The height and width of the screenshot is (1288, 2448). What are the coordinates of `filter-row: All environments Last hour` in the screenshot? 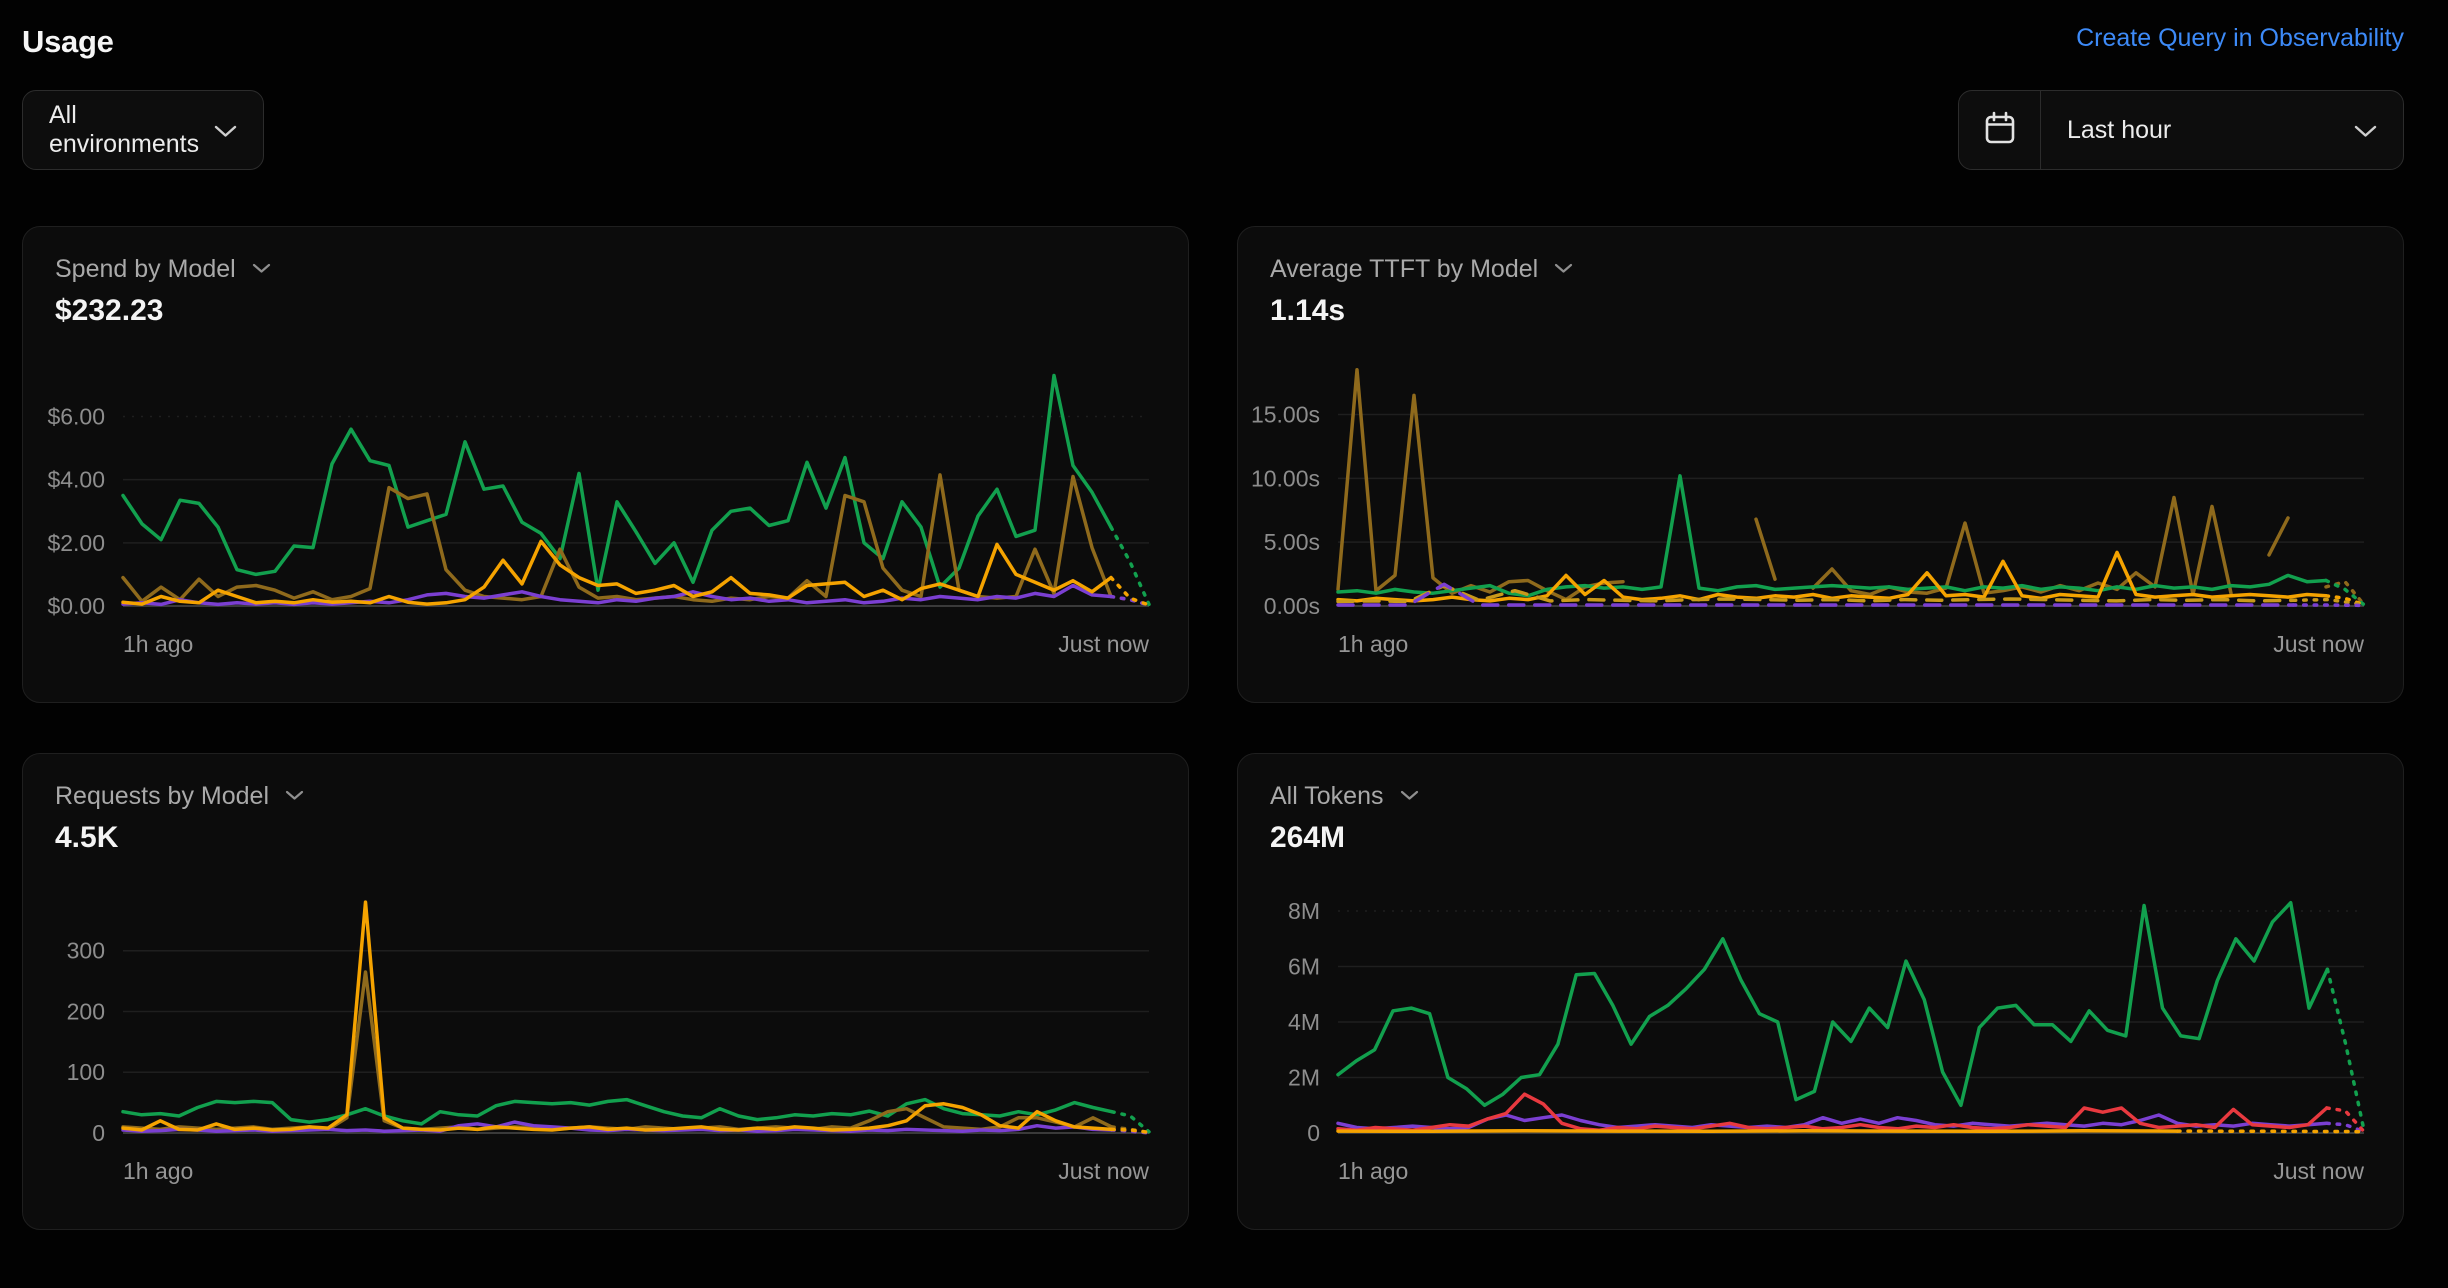 It's located at (1224, 130).